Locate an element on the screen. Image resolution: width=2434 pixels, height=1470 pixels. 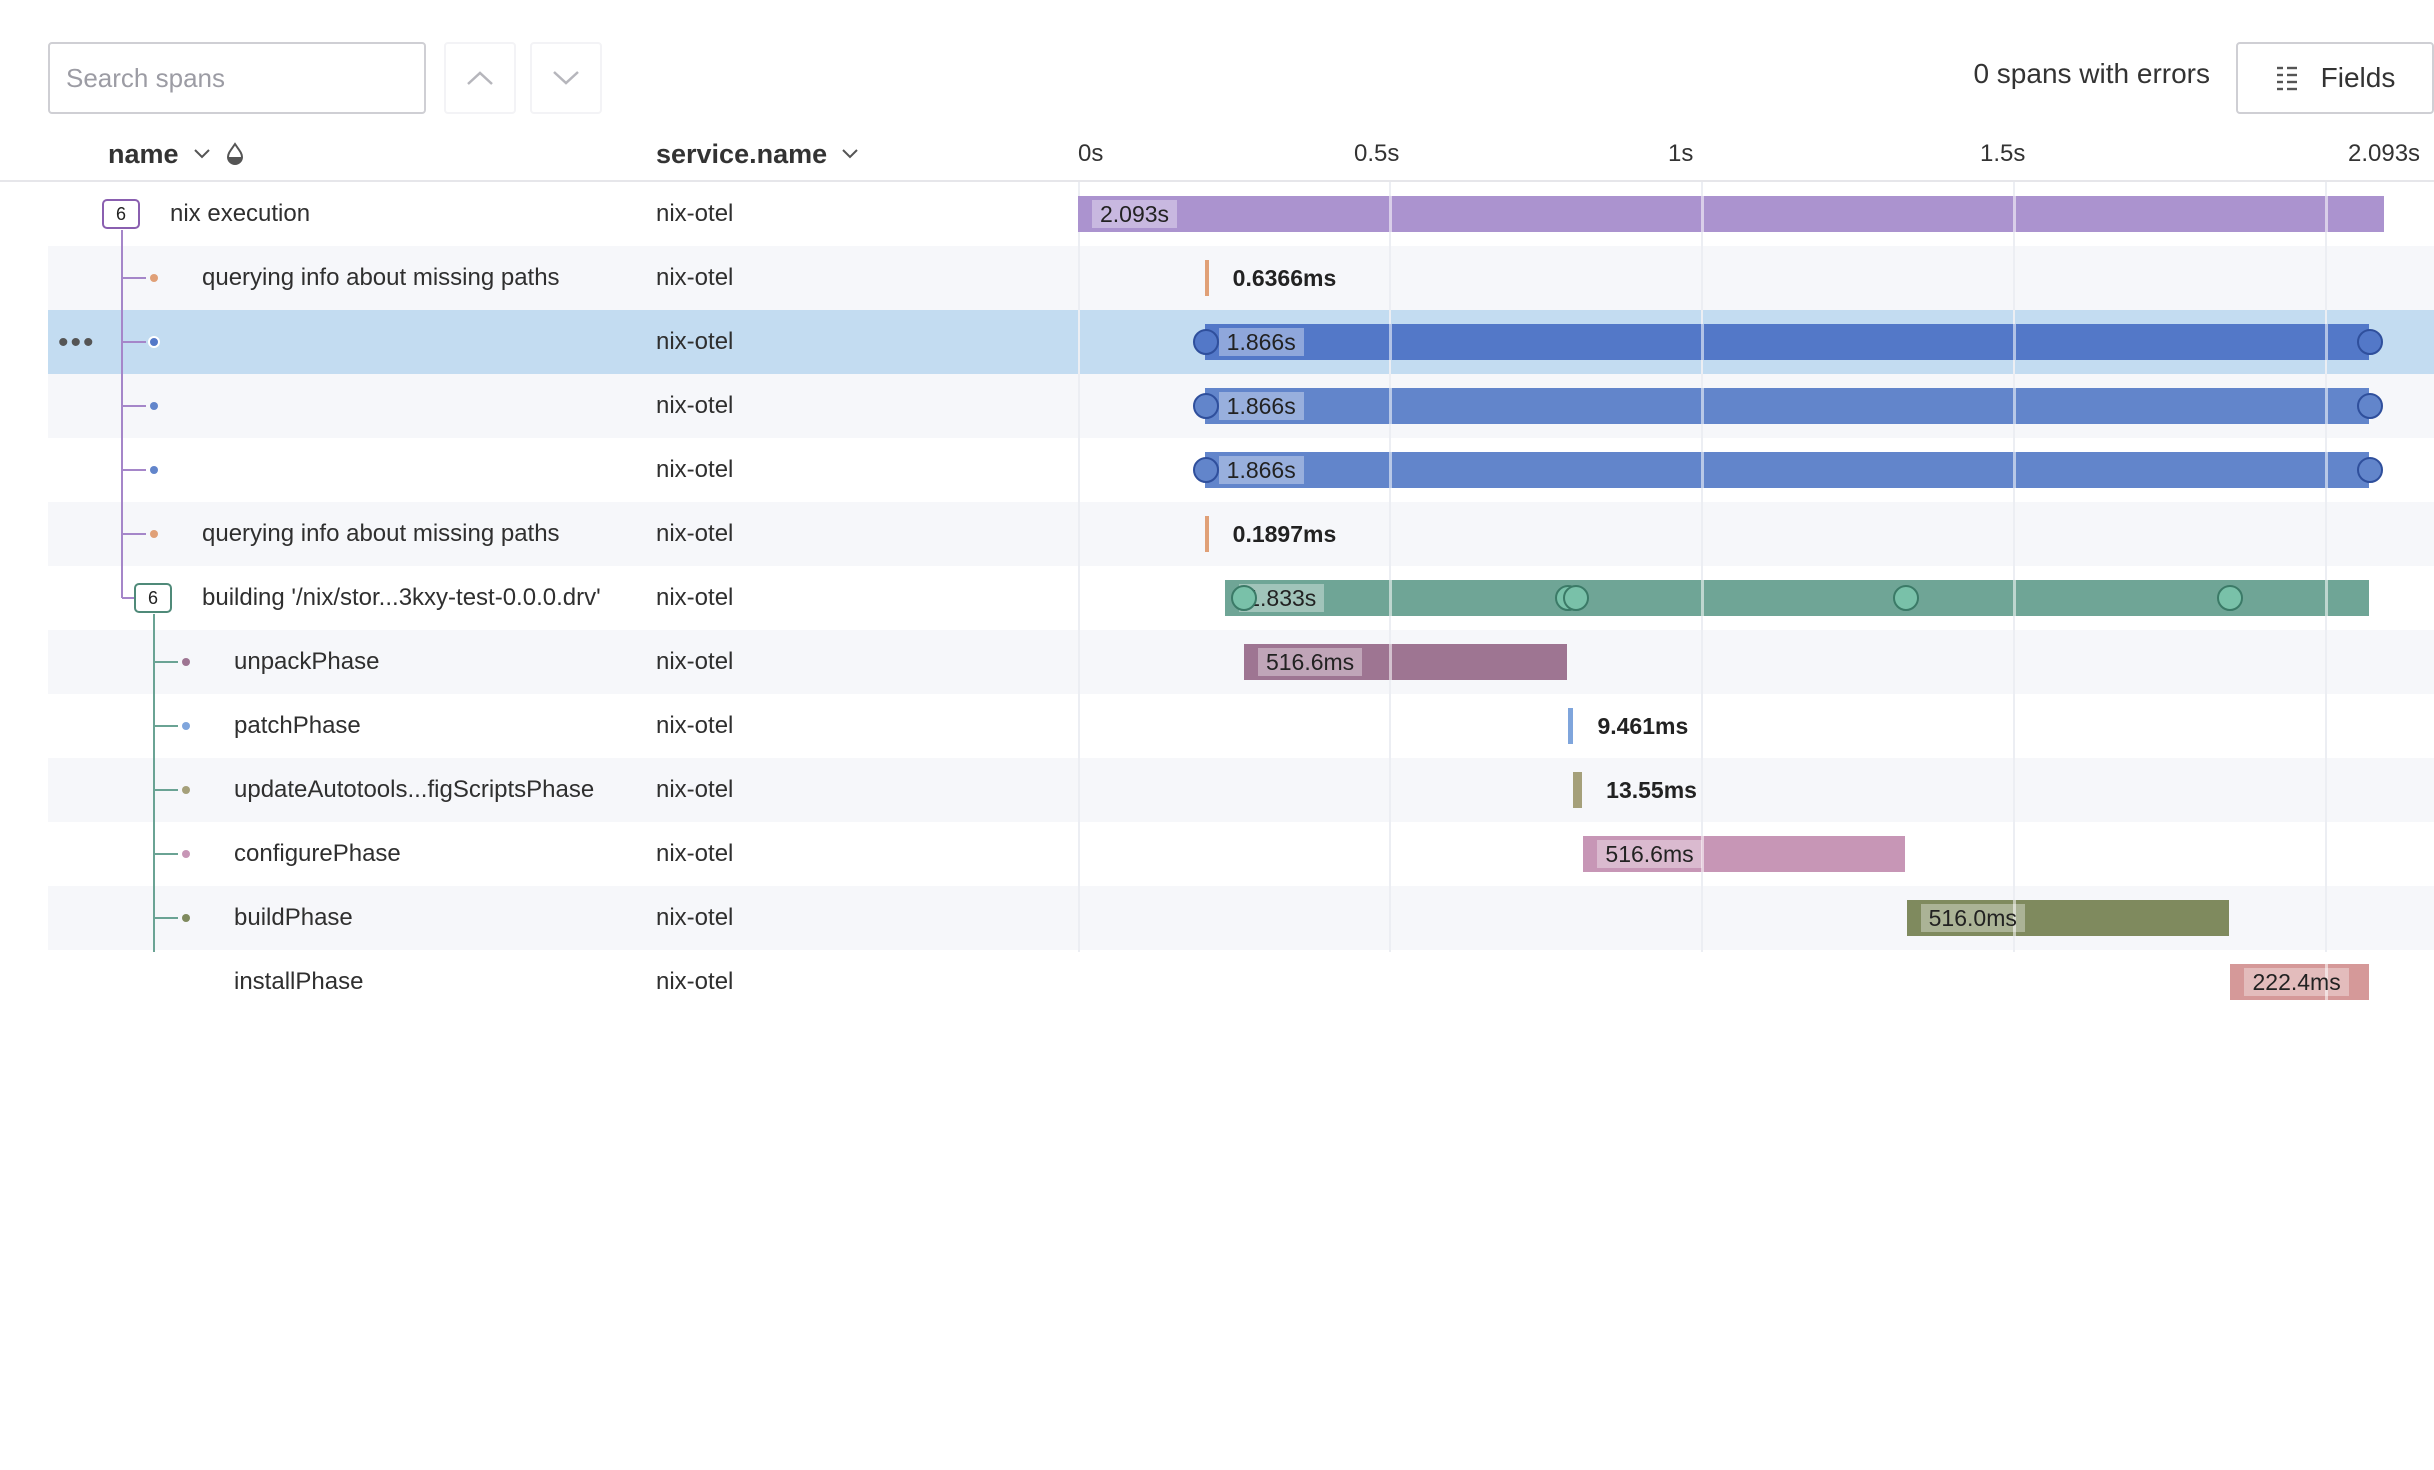
tick-label: 1s is located at coordinates (1681, 153).